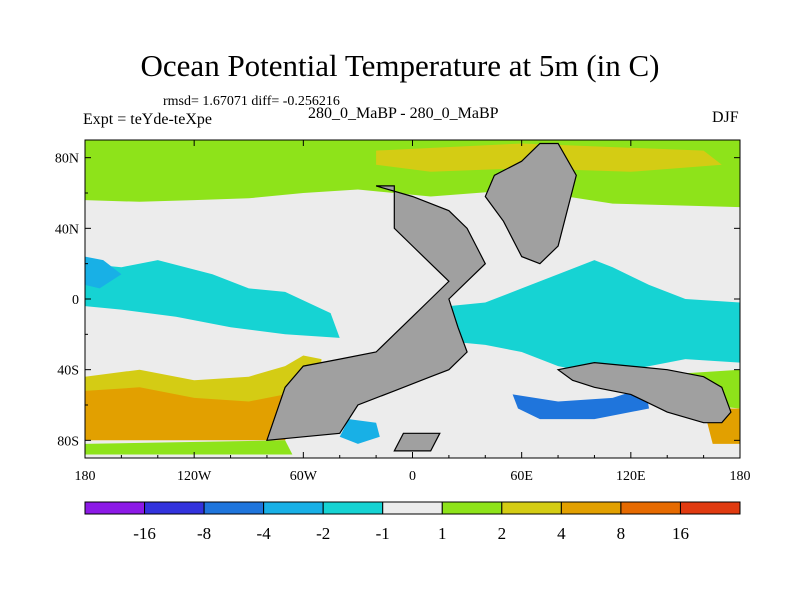 Image resolution: width=800 pixels, height=600 pixels. What do you see at coordinates (580, 403) in the screenshot?
I see `contour-region-indian-ocean-blue` at bounding box center [580, 403].